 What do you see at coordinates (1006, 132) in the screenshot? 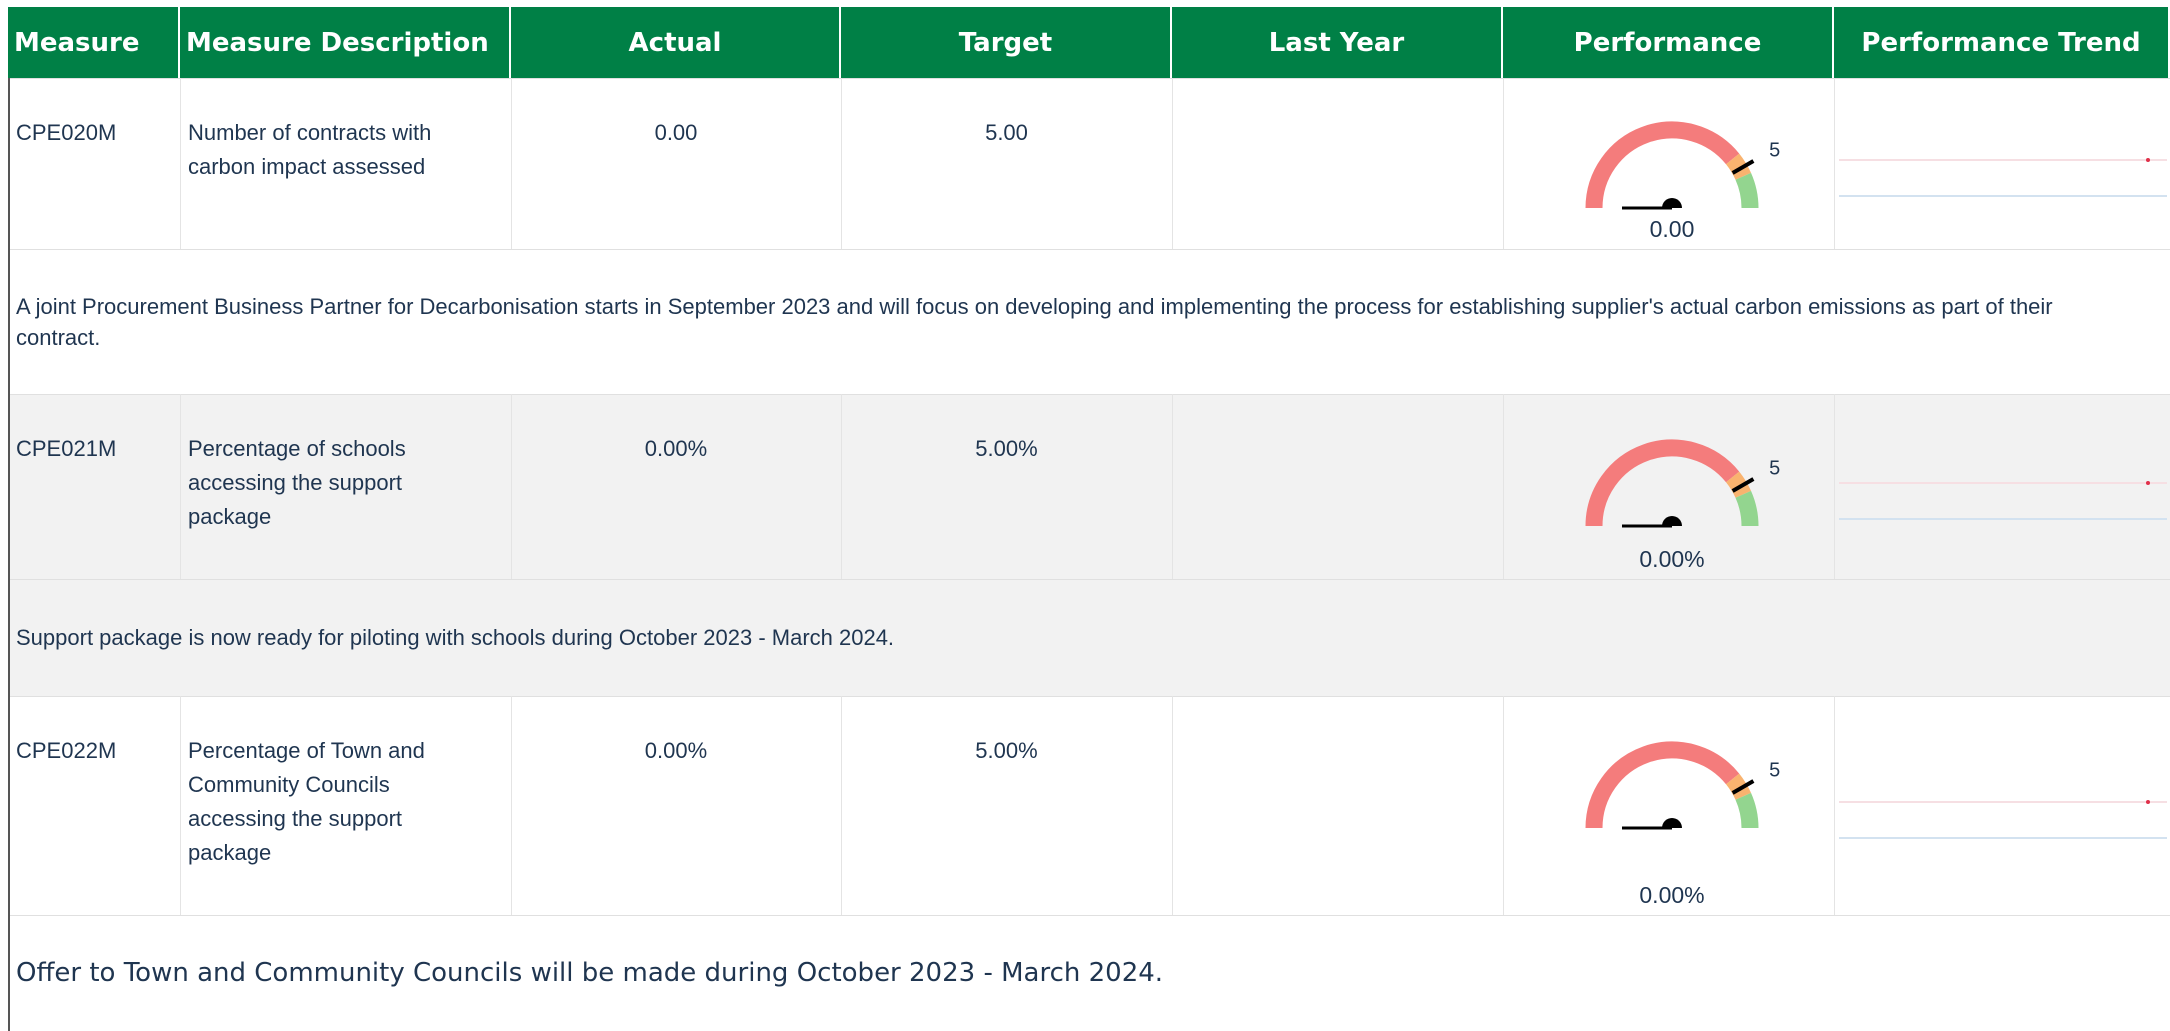
I see `target-value: 5.00` at bounding box center [1006, 132].